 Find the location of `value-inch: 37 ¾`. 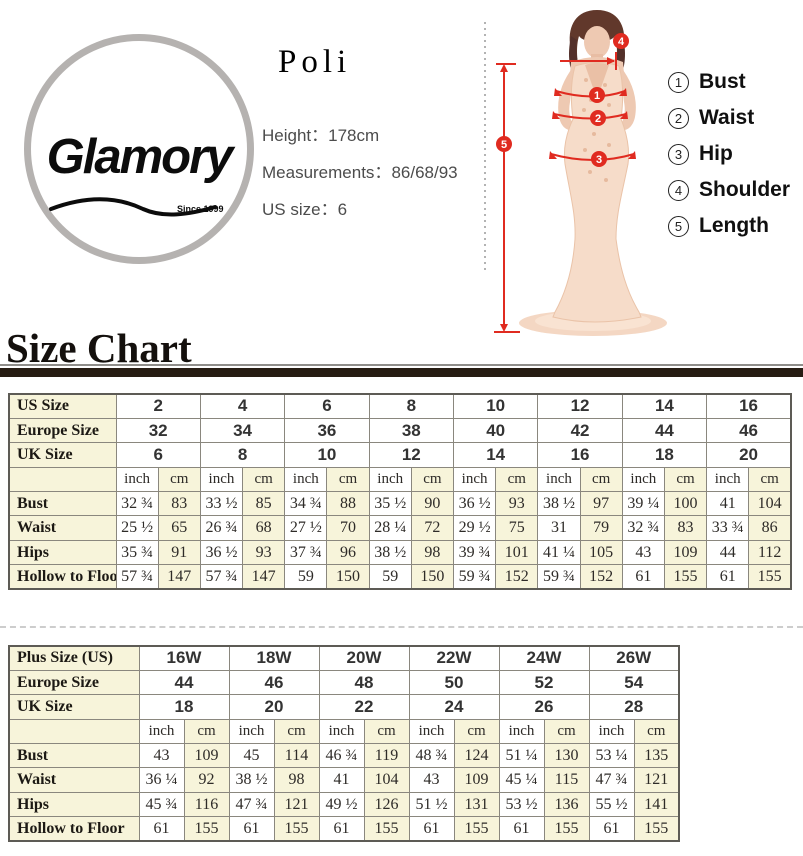

value-inch: 37 ¾ is located at coordinates (306, 552).